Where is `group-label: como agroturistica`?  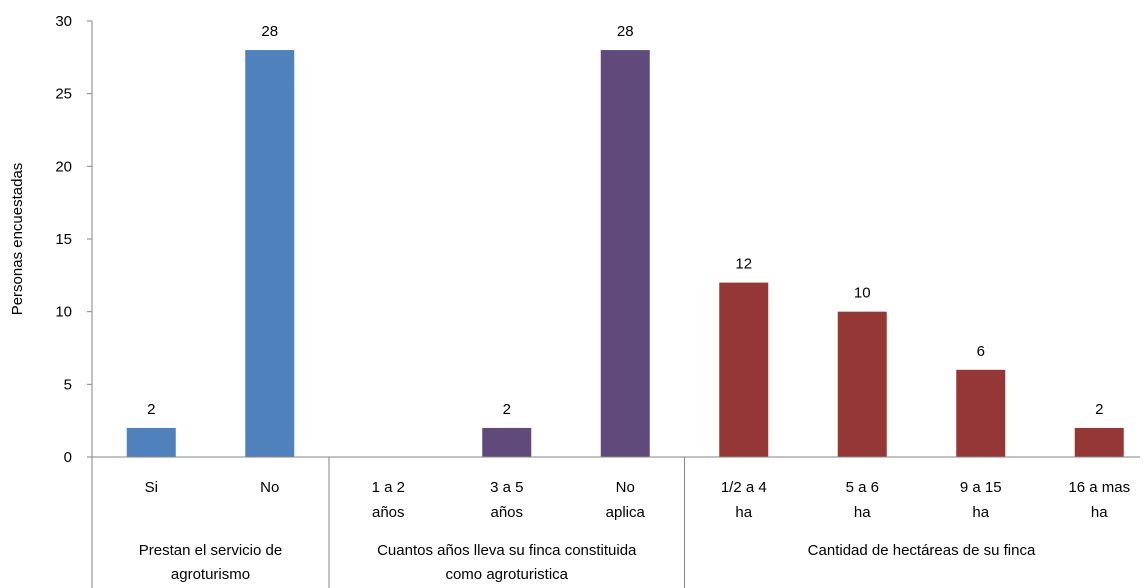 group-label: como agroturistica is located at coordinates (506, 574).